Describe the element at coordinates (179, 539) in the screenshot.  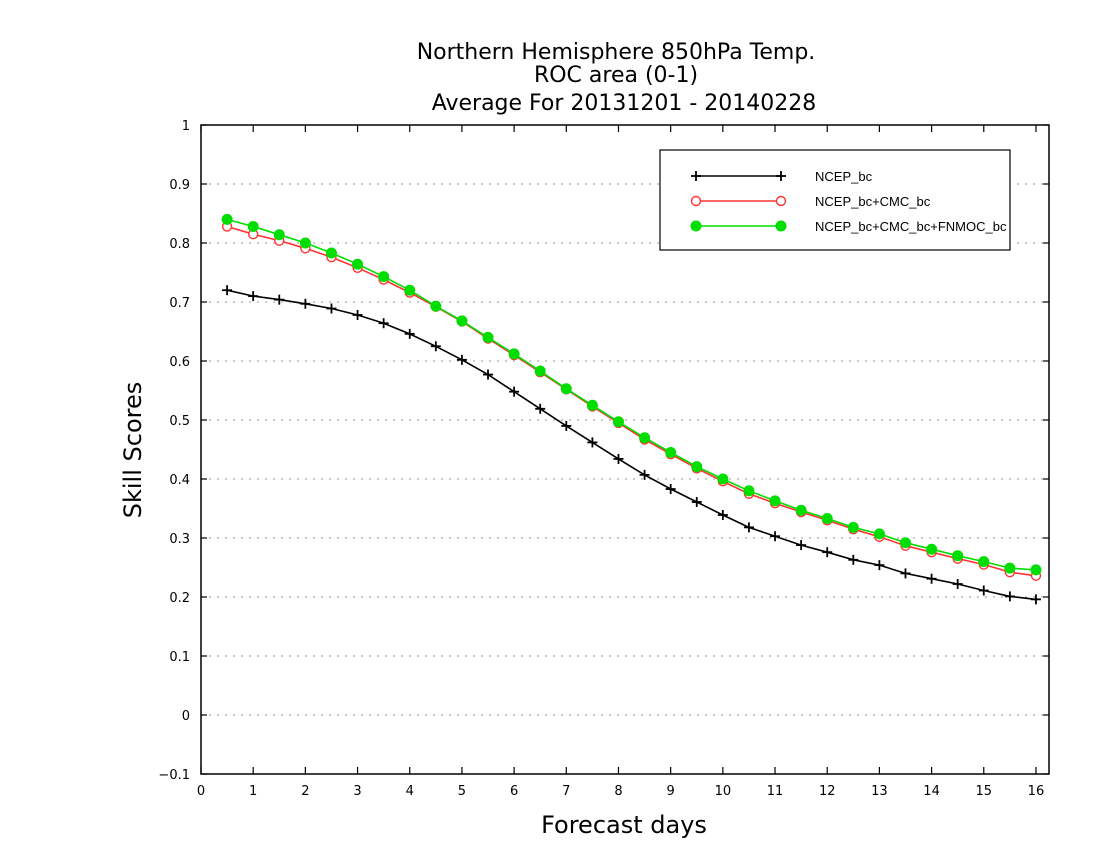
I see `y-tick-label: 0.3` at that location.